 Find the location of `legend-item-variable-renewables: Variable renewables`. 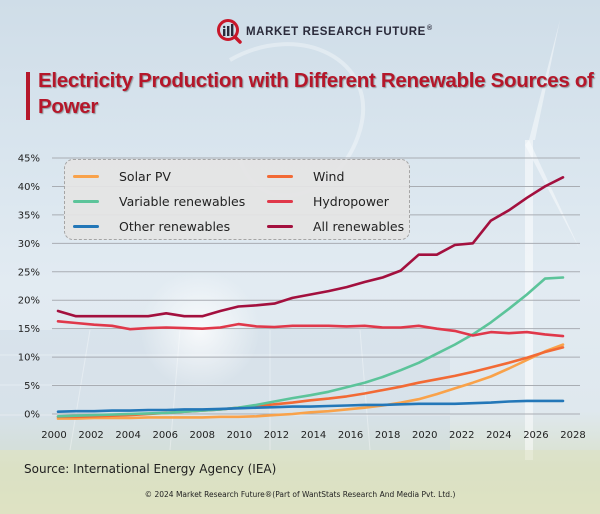

legend-item-variable-renewables: Variable renewables is located at coordinates (159, 201).